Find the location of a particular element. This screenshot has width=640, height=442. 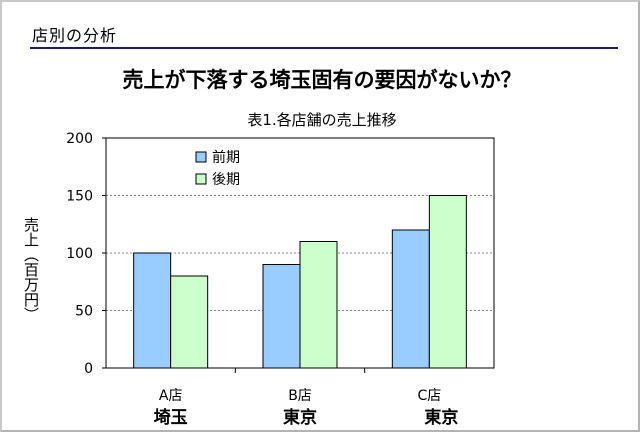

y-axis-label: 売上（百万円） is located at coordinates (31, 269).